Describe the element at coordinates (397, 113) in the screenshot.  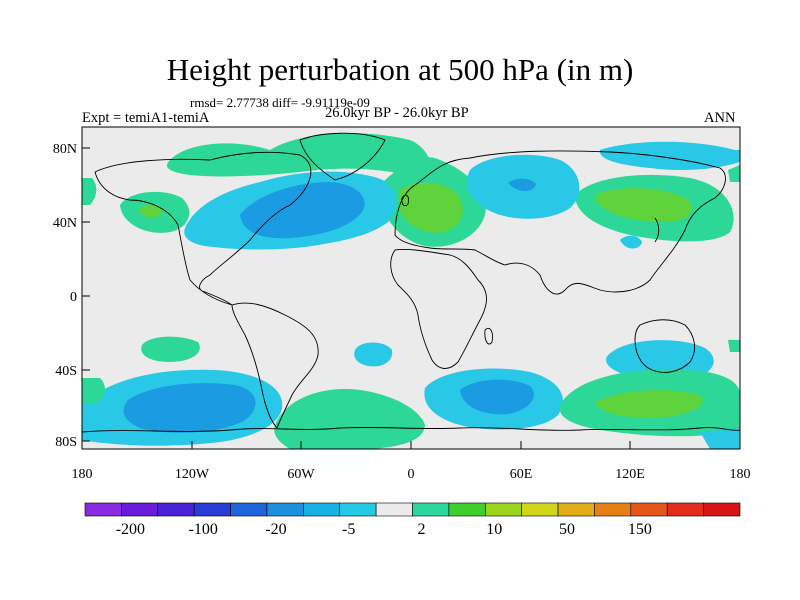
I see `period-label: 26.0kyr BP - 26.0kyr BP` at that location.